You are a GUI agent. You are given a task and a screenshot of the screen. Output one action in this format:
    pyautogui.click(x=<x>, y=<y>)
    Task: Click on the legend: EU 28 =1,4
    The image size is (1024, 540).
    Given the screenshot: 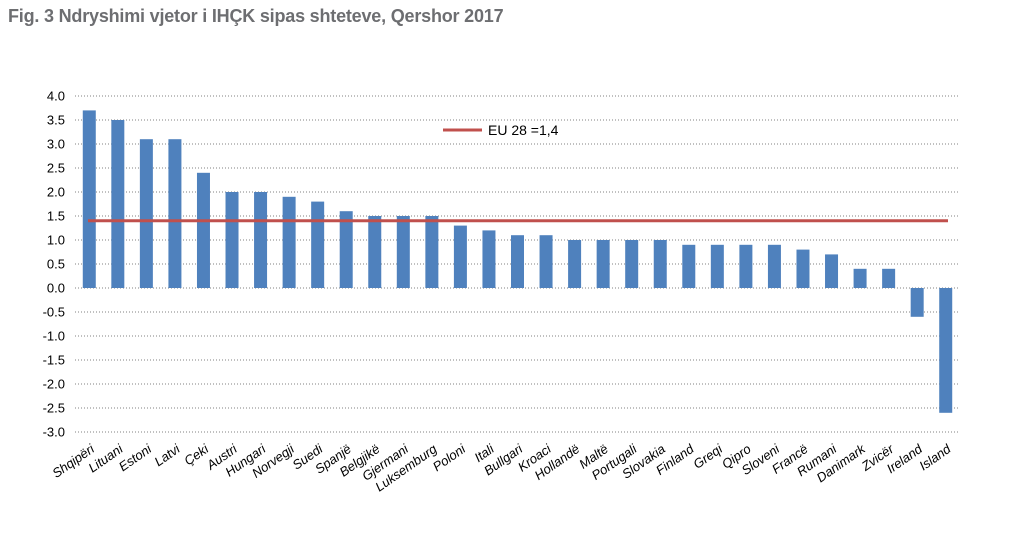 What is the action you would take?
    pyautogui.click(x=501, y=130)
    